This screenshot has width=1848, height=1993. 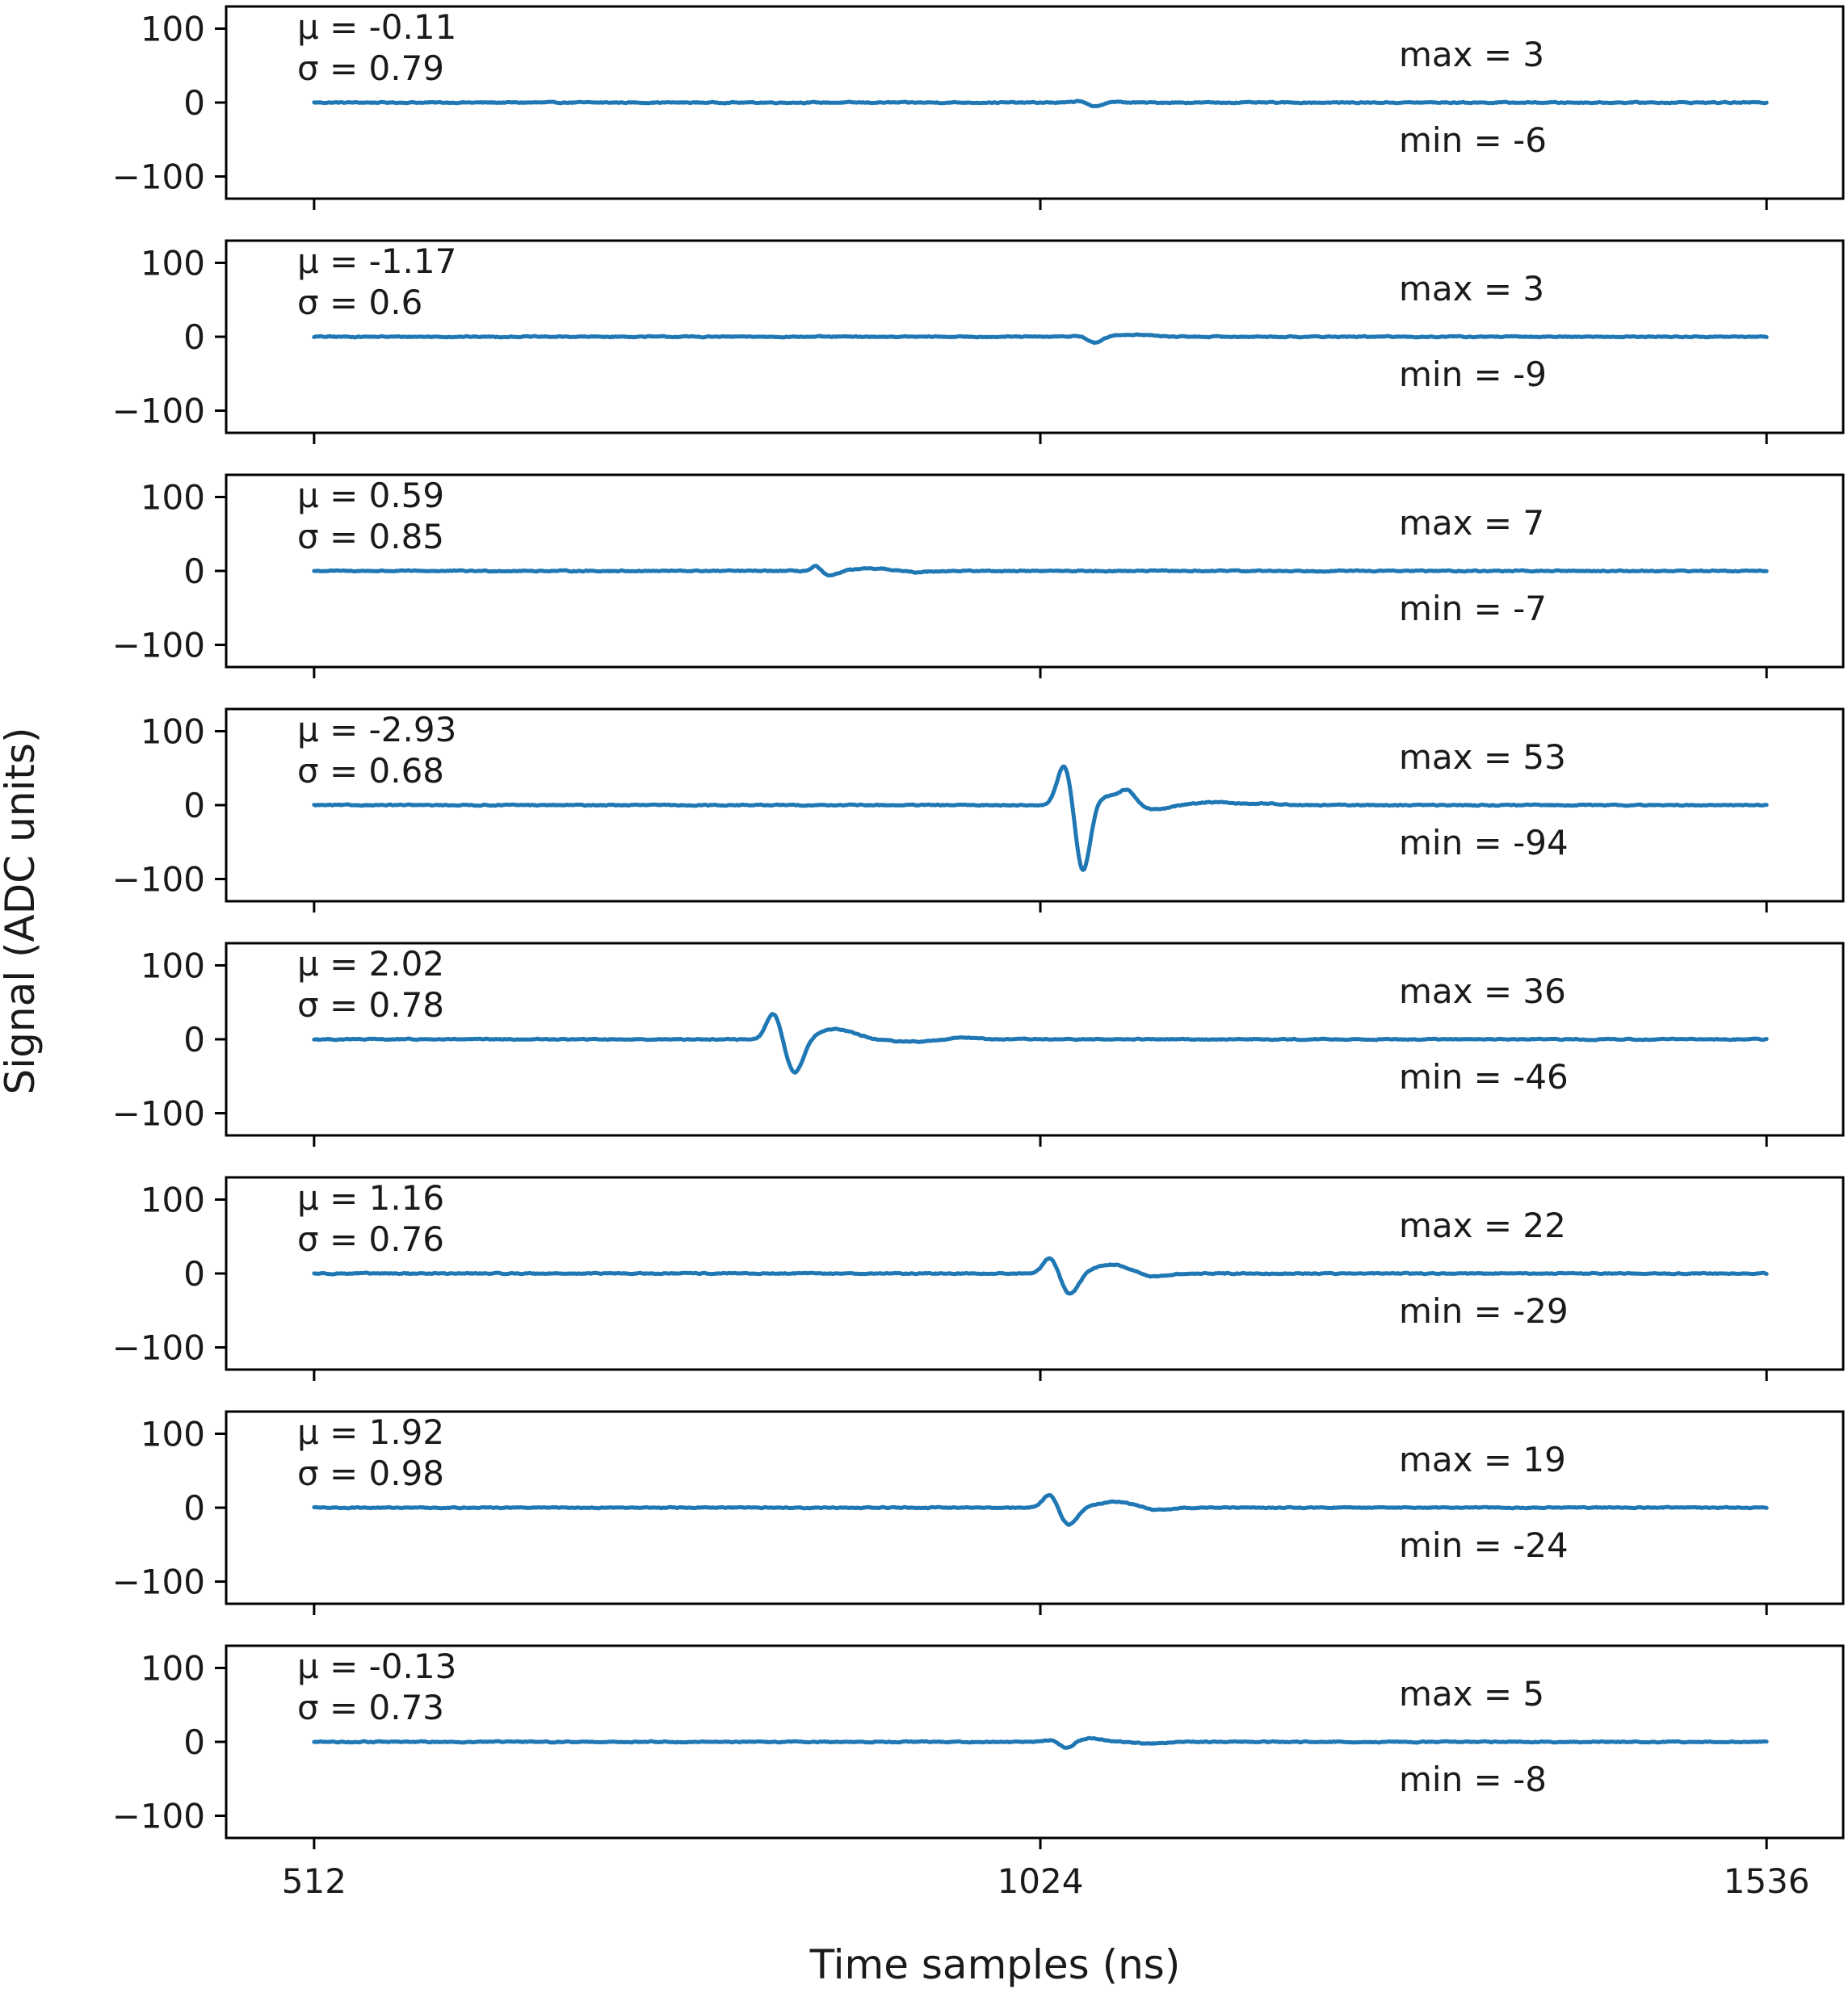 What do you see at coordinates (1484, 842) in the screenshot?
I see `min-label: min = -94` at bounding box center [1484, 842].